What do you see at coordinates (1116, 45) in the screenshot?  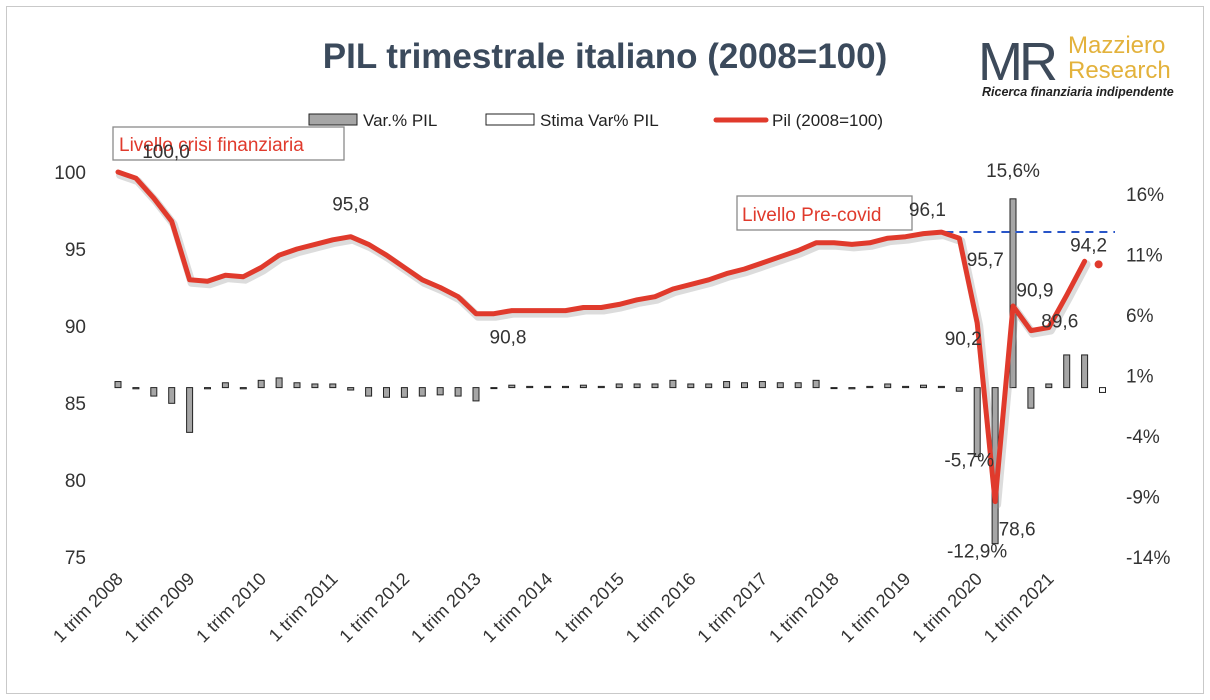 I see `logo-name-line1: Mazziero` at bounding box center [1116, 45].